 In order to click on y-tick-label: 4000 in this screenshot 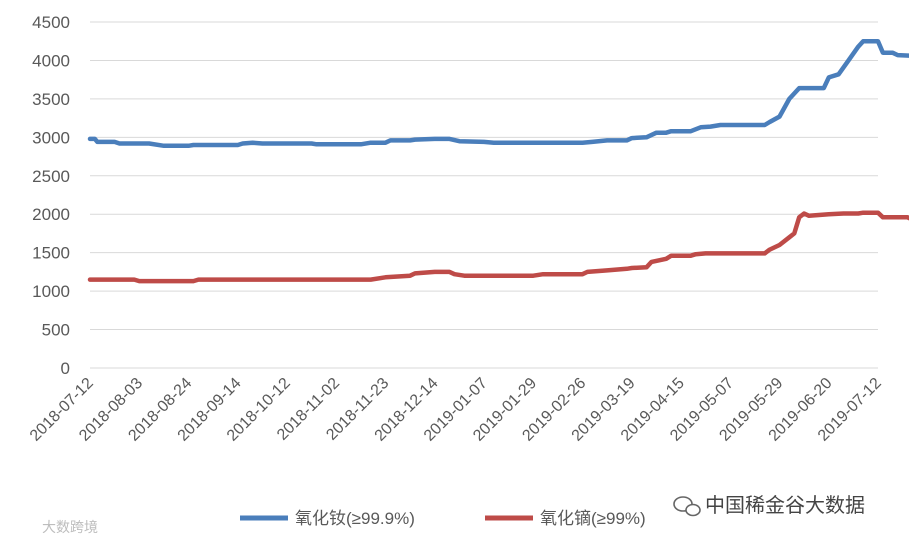, I will do `click(51, 60)`.